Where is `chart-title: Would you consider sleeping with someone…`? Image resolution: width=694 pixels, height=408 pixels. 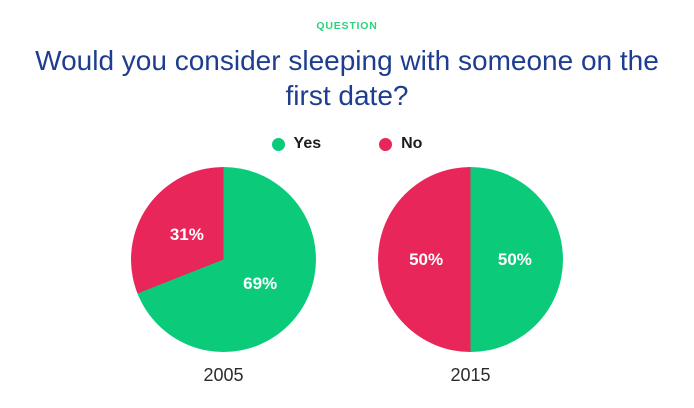
chart-title: Would you consider sleeping with someone… is located at coordinates (347, 78).